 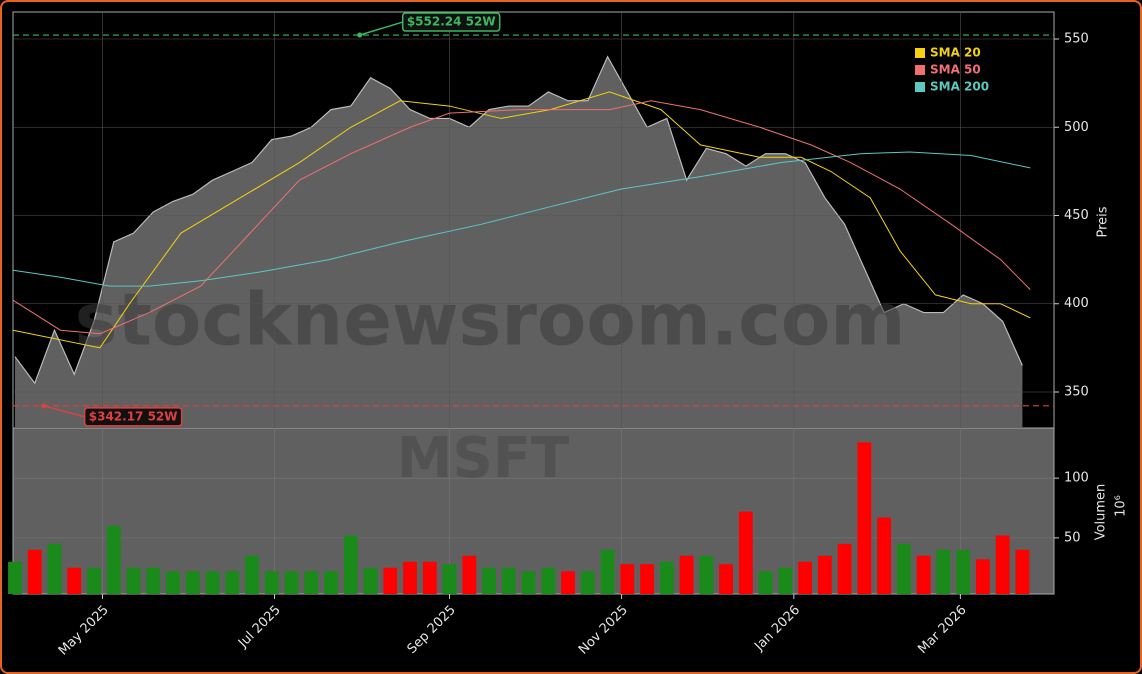 I want to click on y-axis-label: Volumen, so click(x=1101, y=512).